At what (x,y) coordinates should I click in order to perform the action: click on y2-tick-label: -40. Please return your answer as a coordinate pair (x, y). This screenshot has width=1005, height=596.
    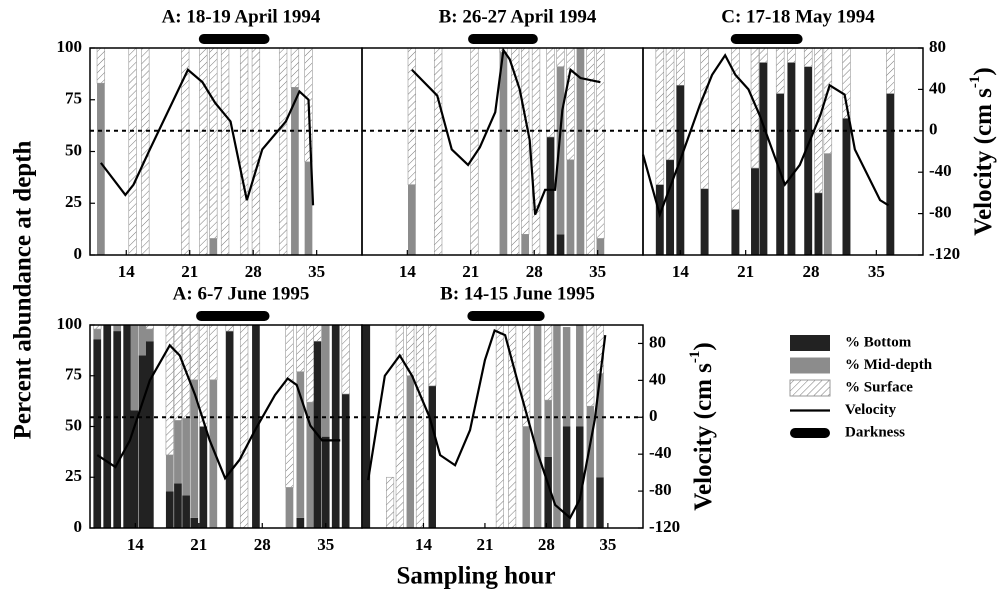
    Looking at the image, I should click on (940, 170).